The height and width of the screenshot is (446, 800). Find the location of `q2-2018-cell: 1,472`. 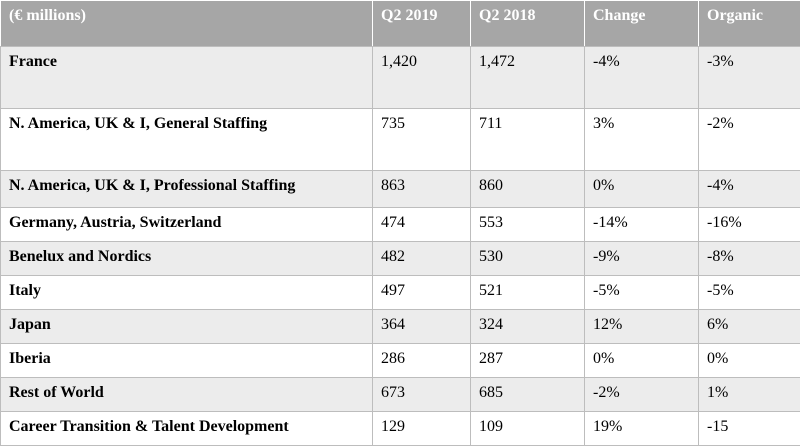

q2-2018-cell: 1,472 is located at coordinates (528, 78).